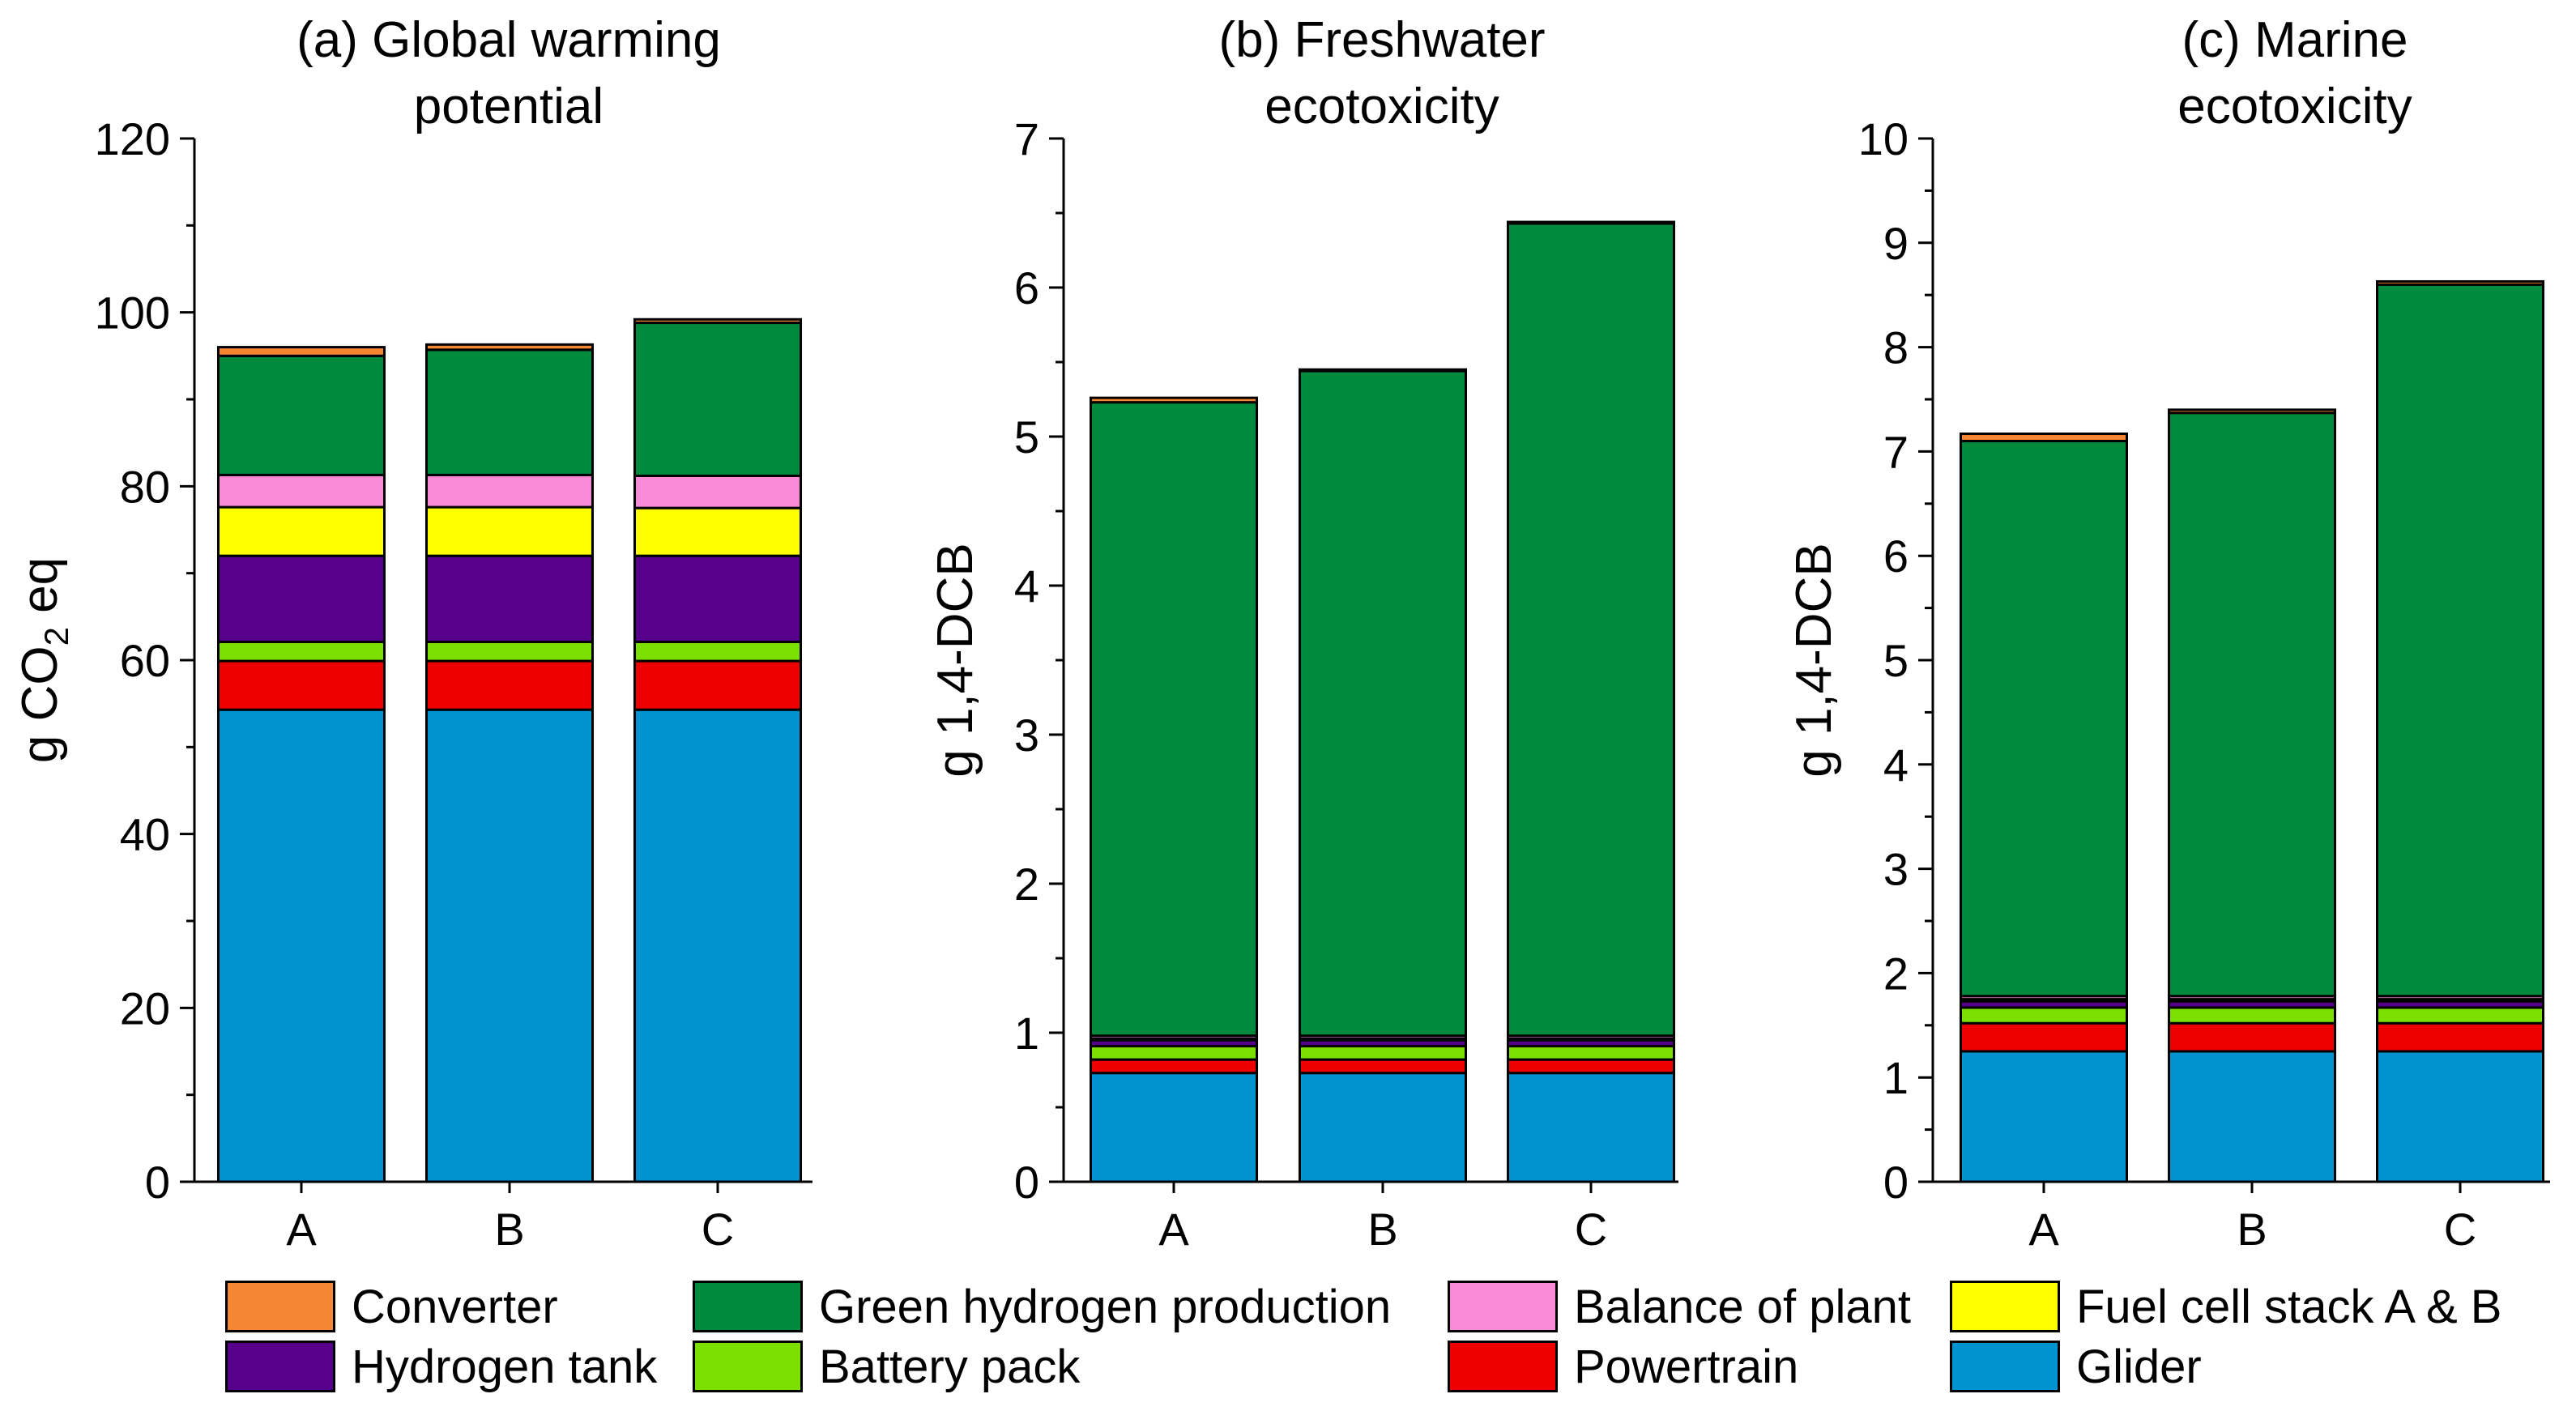 This screenshot has height=1411, width=2576. Describe the element at coordinates (1884, 138) in the screenshot. I see `y-tick-label: 10` at that location.